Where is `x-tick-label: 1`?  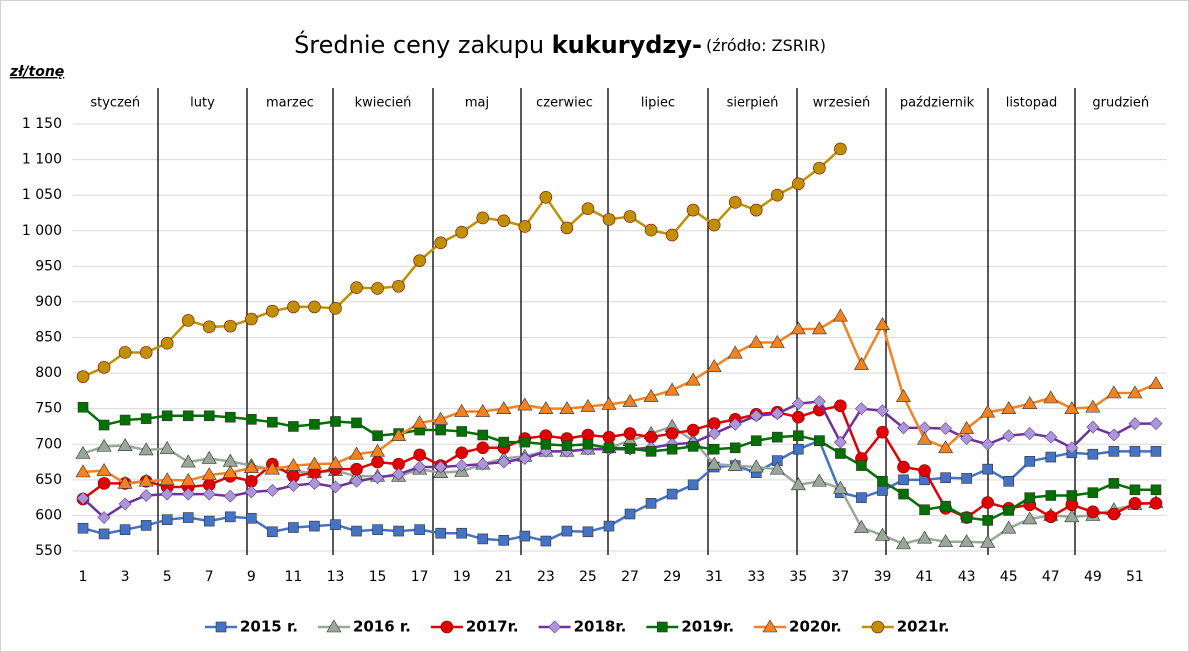
x-tick-label: 1 is located at coordinates (83, 577).